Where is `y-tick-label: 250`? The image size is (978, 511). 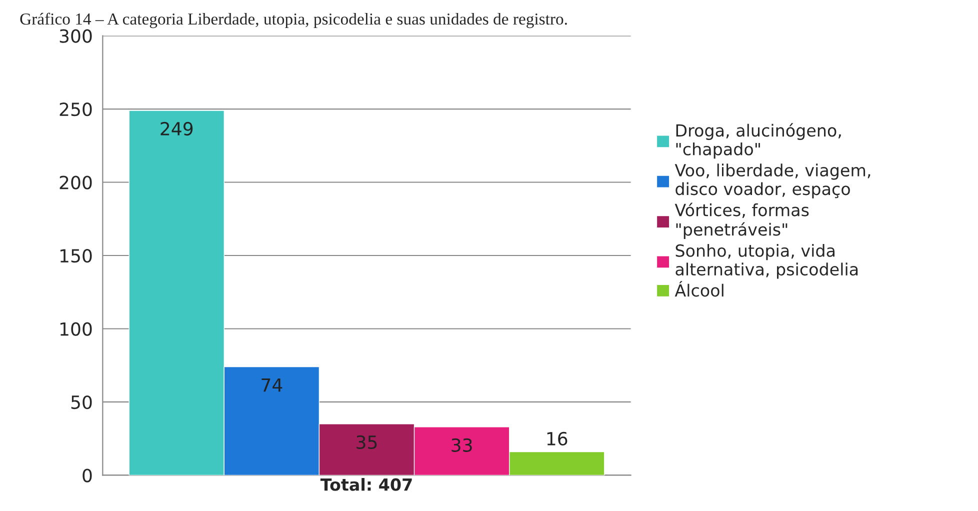
y-tick-label: 250 is located at coordinates (76, 109).